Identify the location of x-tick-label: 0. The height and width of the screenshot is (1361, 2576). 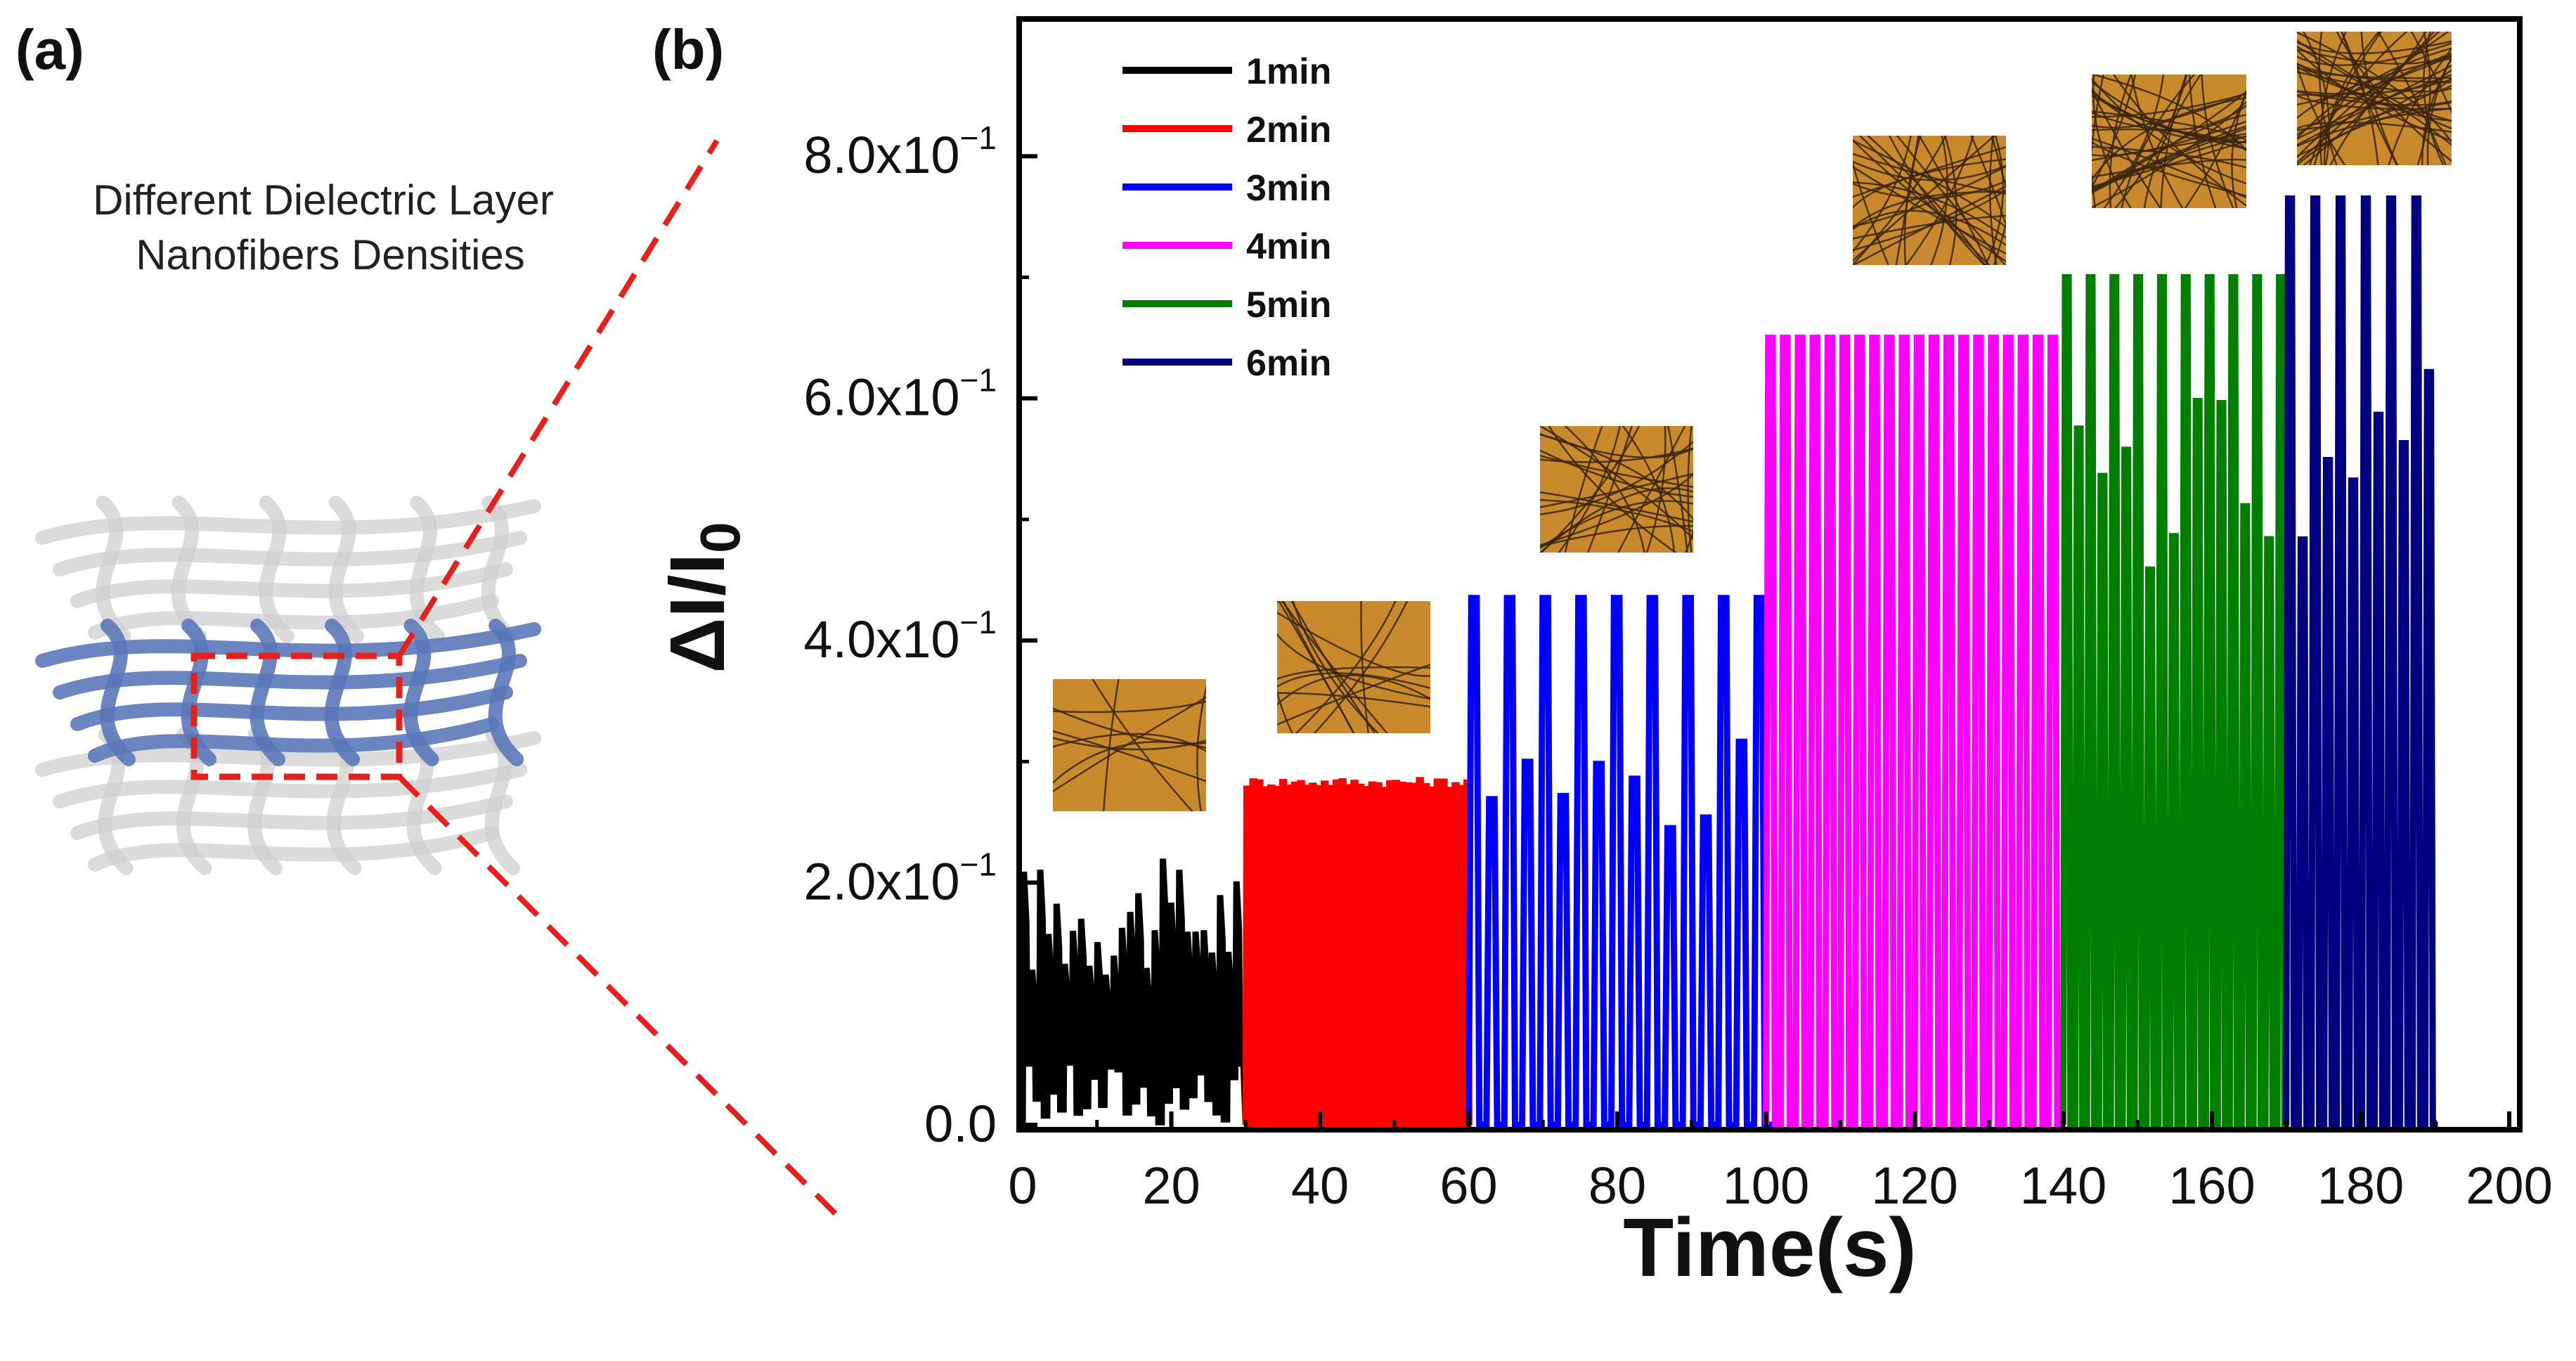
(1022, 1185).